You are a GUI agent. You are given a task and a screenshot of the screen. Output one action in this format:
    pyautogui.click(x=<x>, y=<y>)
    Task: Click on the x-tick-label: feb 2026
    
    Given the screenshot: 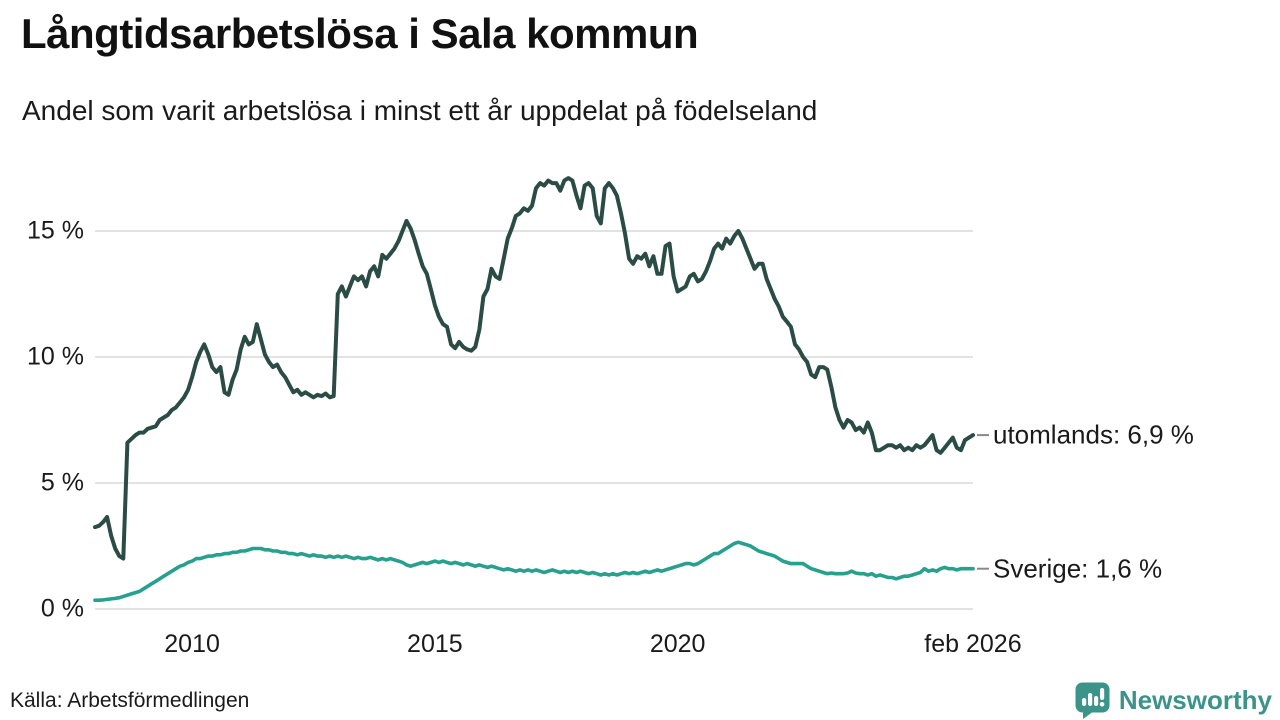 What is the action you would take?
    pyautogui.click(x=973, y=644)
    